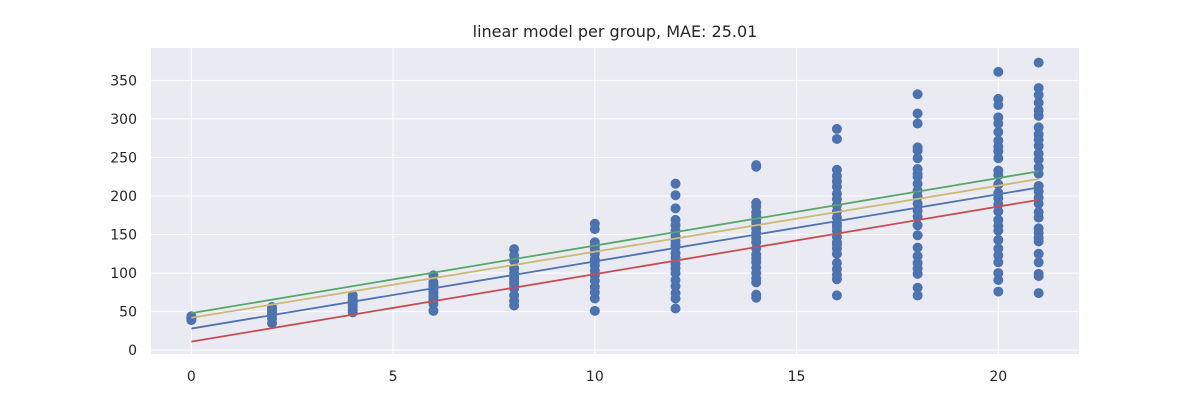 The height and width of the screenshot is (400, 1200). Describe the element at coordinates (123, 158) in the screenshot. I see `y-tick-label: 250` at that location.